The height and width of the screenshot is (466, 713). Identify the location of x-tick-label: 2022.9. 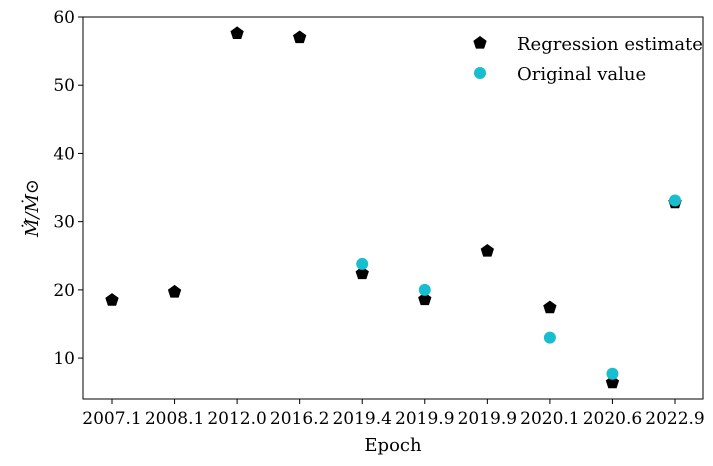
(674, 419).